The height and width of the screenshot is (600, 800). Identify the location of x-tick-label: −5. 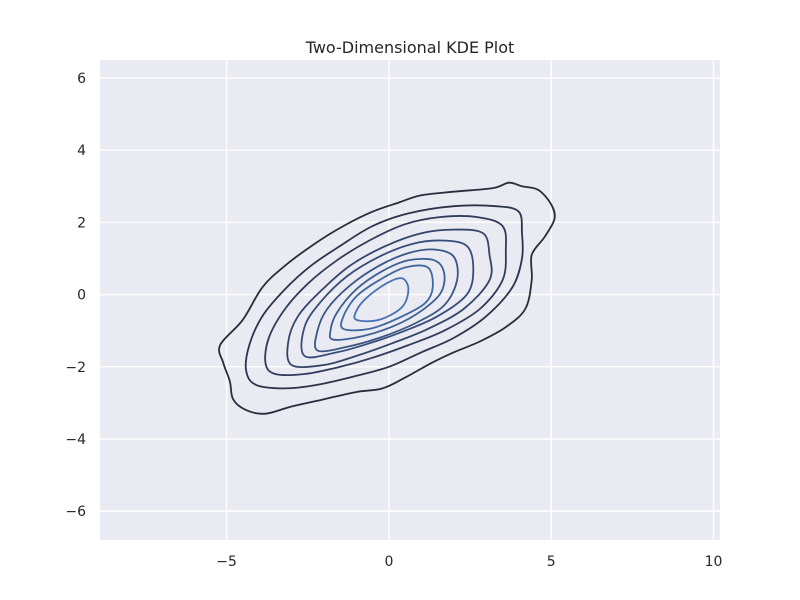
(226, 562).